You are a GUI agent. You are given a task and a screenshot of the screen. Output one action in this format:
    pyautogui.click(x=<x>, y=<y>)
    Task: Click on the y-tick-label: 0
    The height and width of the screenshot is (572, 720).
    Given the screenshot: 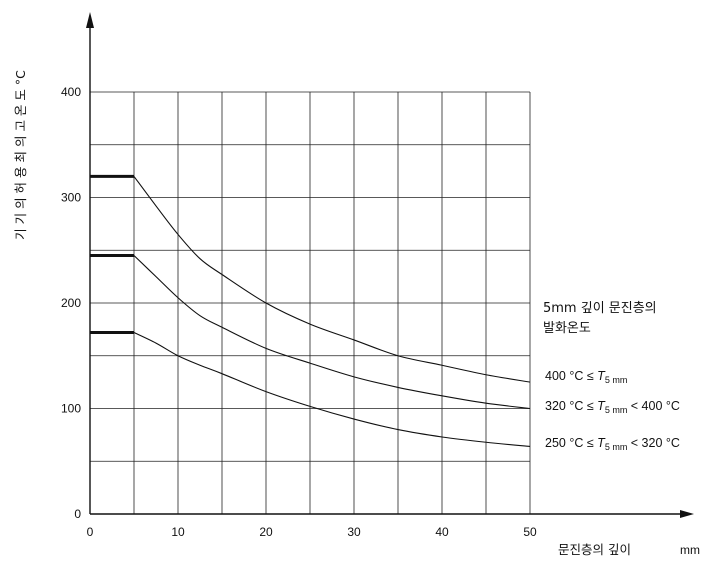 What is the action you would take?
    pyautogui.click(x=77, y=514)
    